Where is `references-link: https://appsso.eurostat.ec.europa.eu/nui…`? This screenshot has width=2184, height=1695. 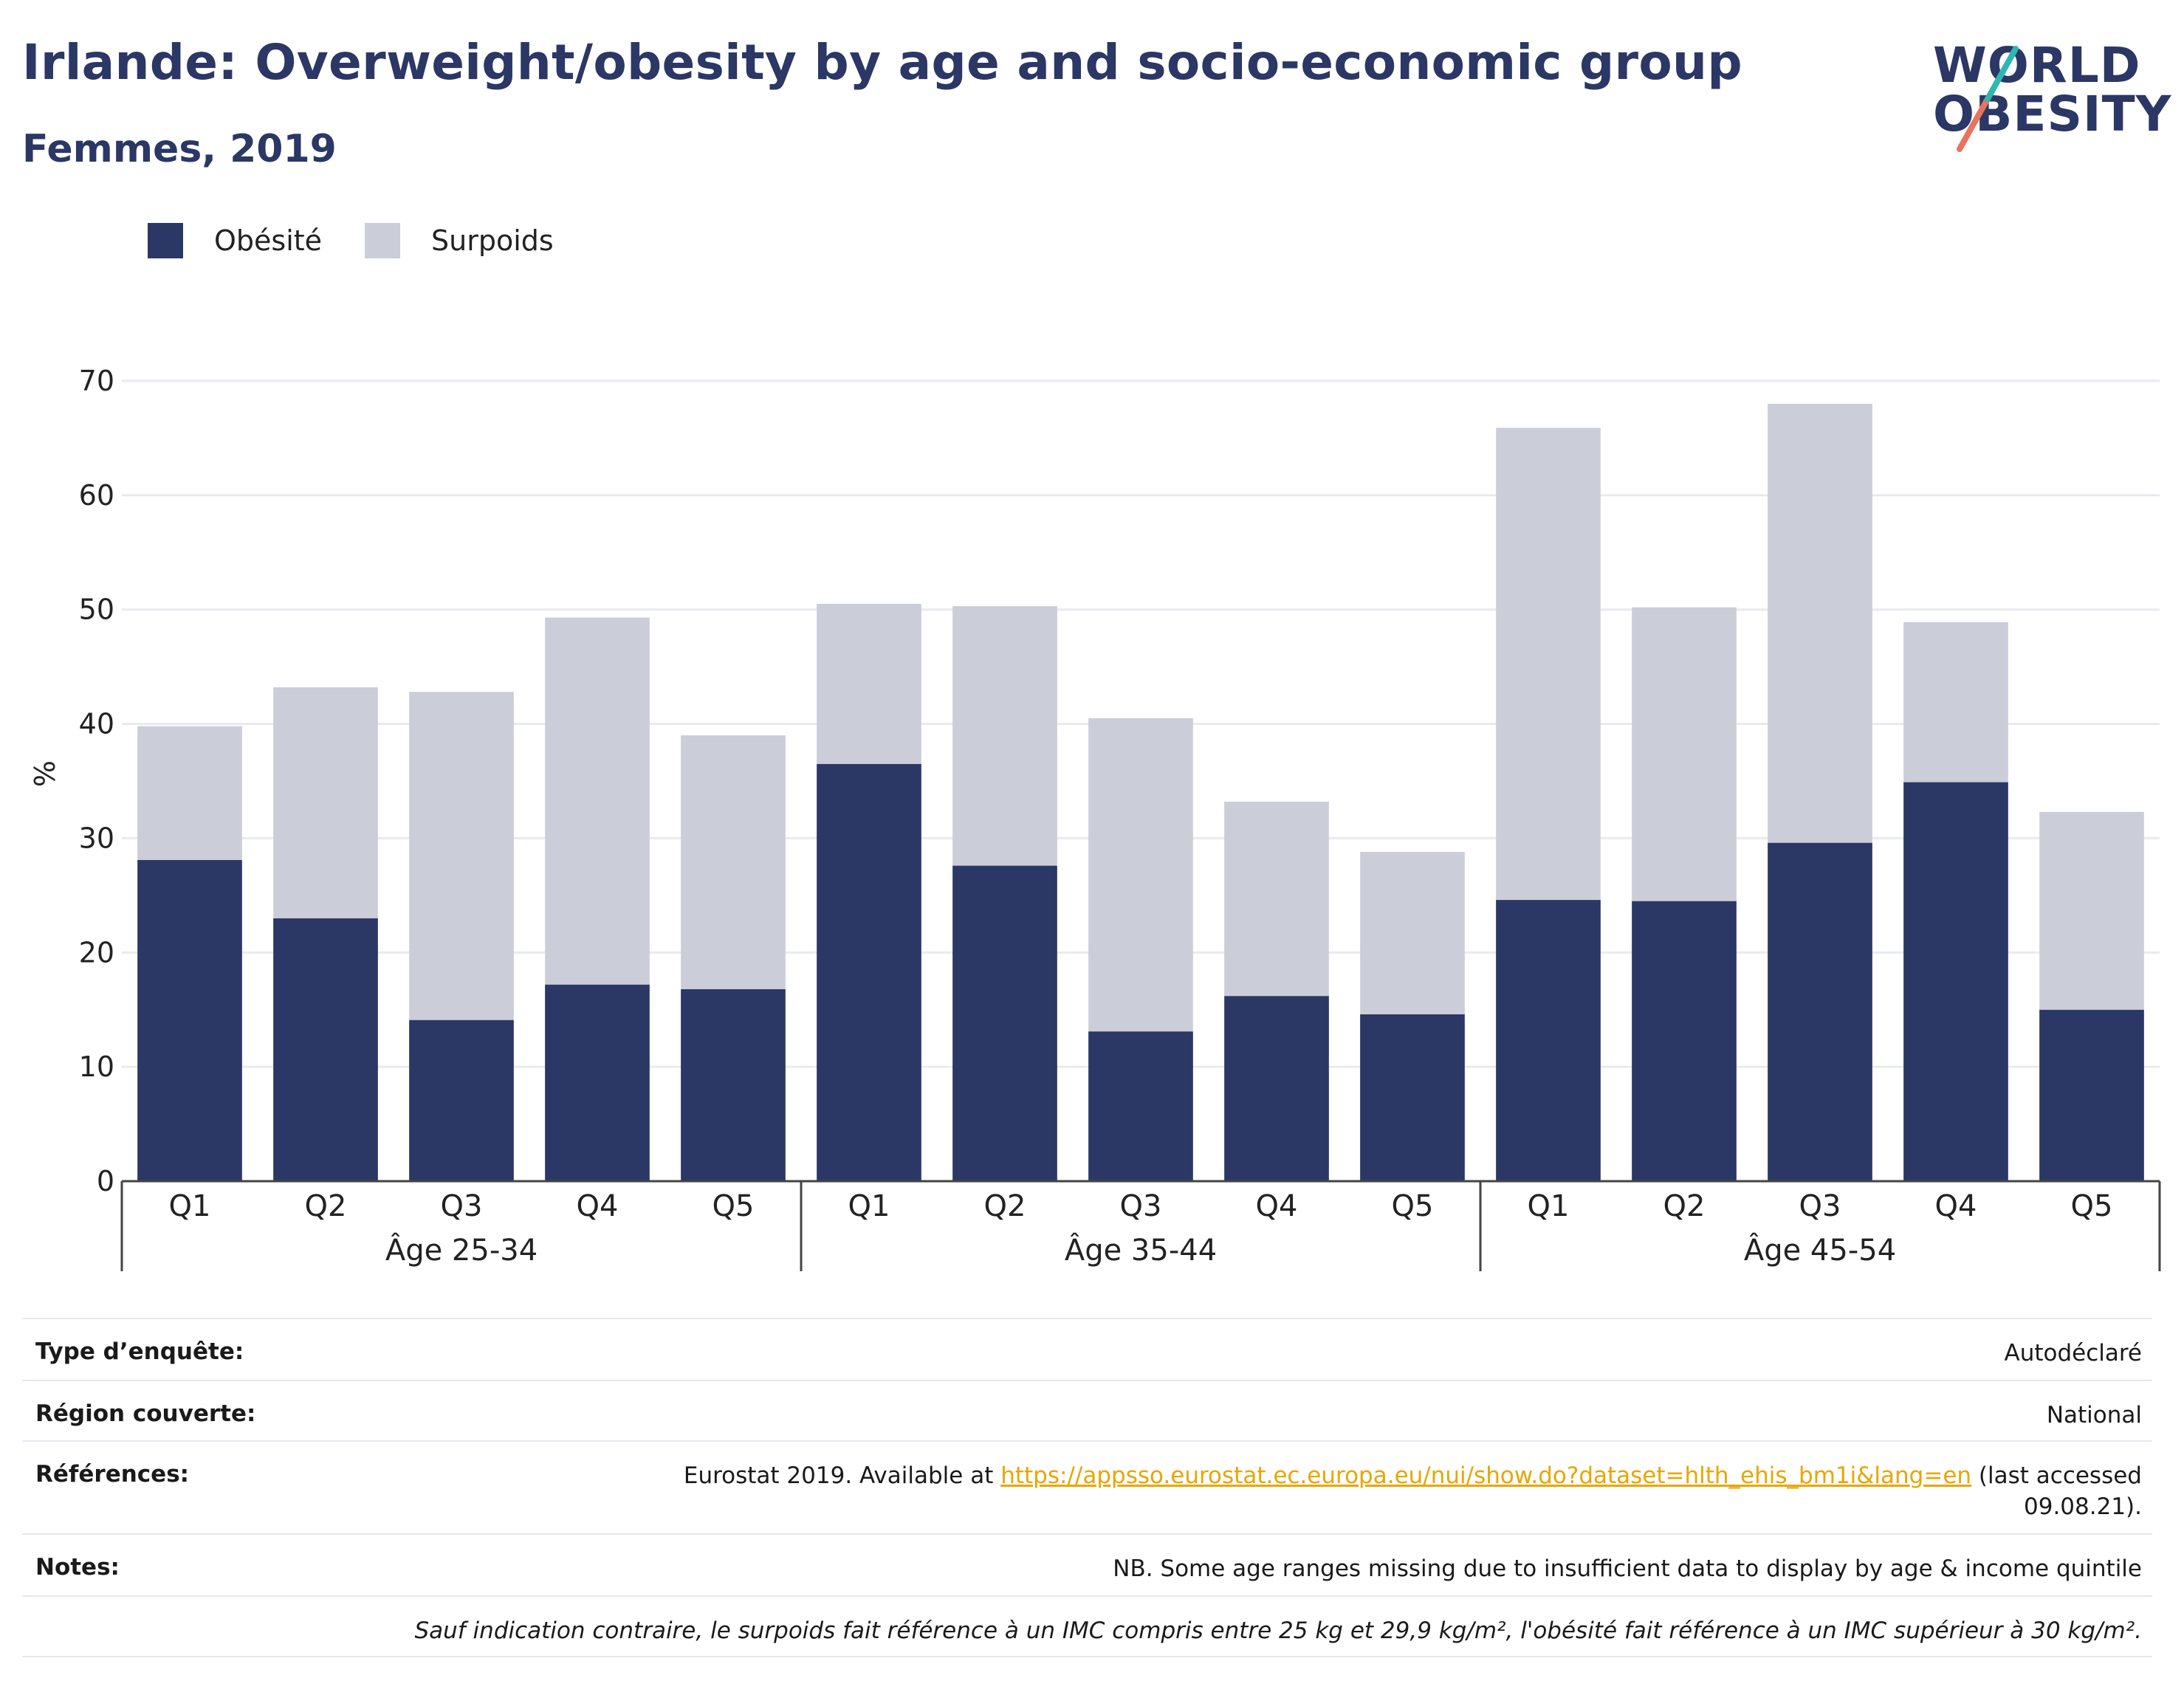
references-link: https://appsso.eurostat.ec.europa.eu/nui… is located at coordinates (1486, 1475).